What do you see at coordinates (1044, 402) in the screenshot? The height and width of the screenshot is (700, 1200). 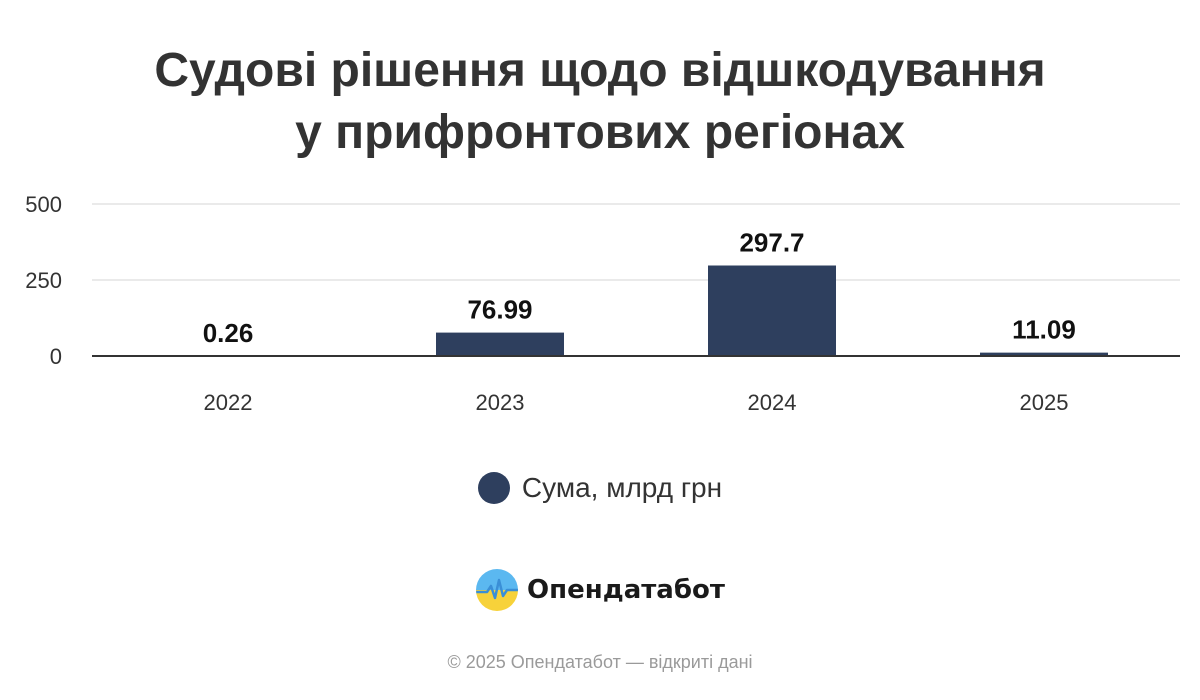 I see `x-tick-label: 2025` at bounding box center [1044, 402].